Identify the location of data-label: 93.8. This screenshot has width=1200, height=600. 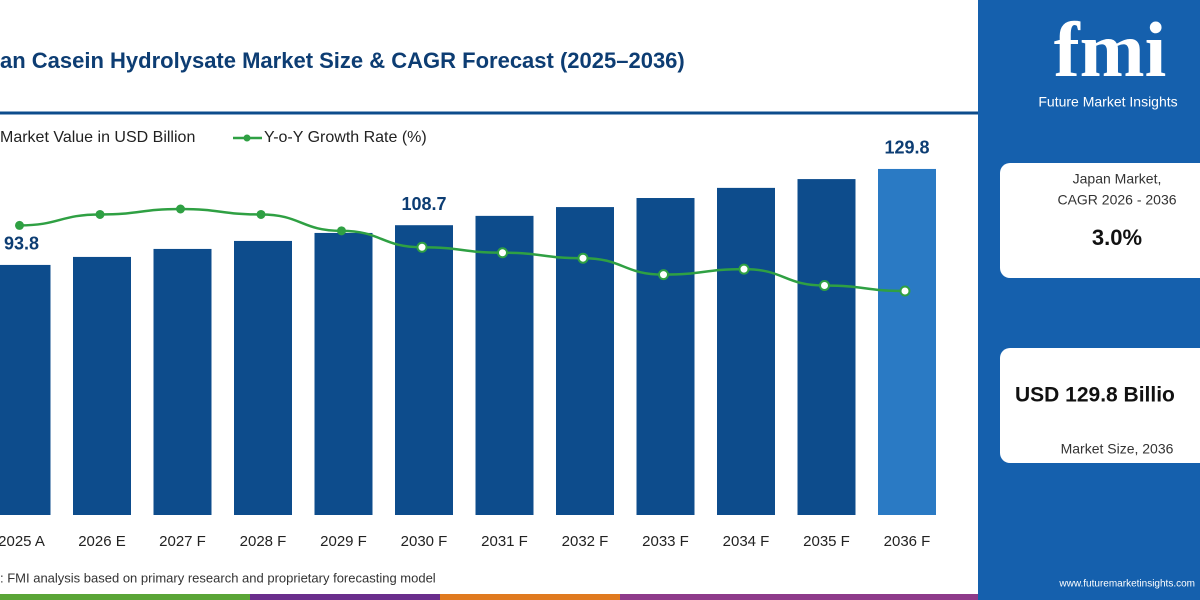
(21, 244).